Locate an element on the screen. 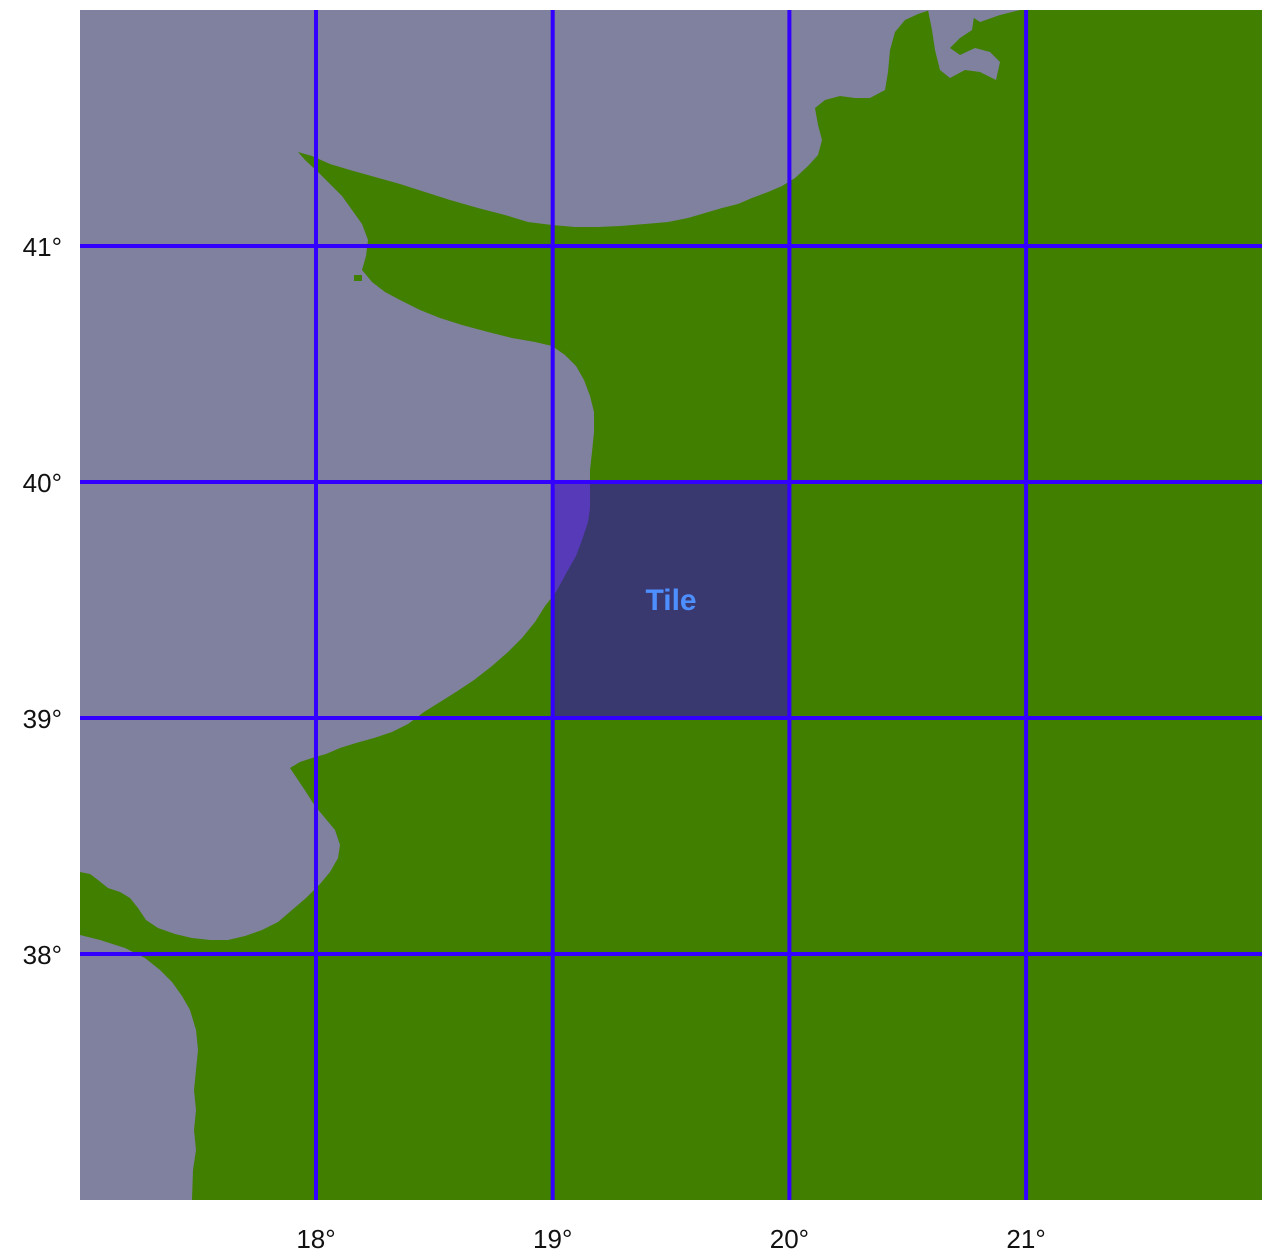  latitude-tick-label: 38° is located at coordinates (42, 955).